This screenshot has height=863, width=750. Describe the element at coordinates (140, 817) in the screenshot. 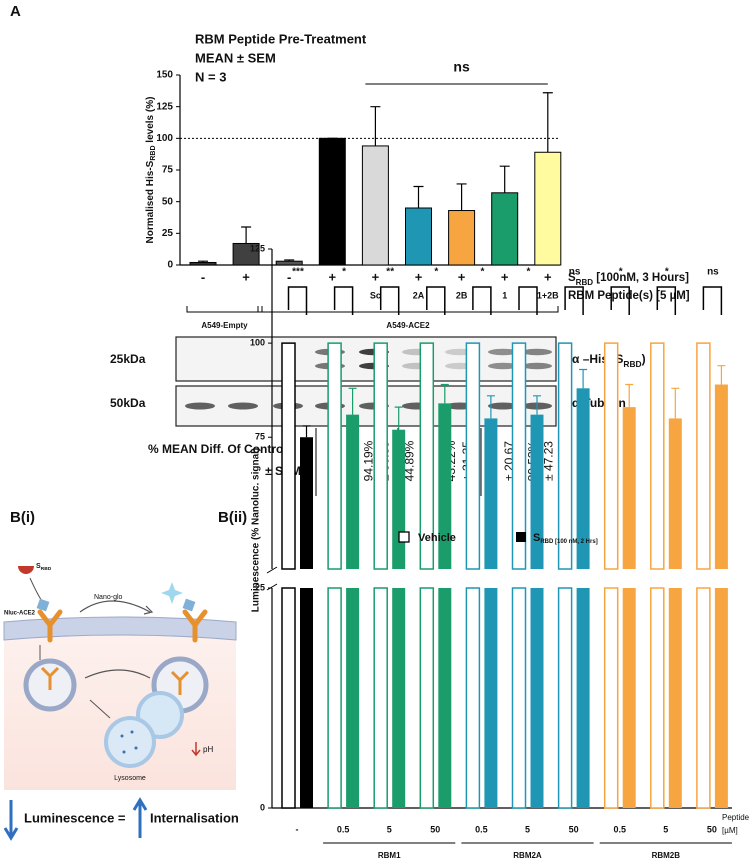

I see `up-arrow` at that location.